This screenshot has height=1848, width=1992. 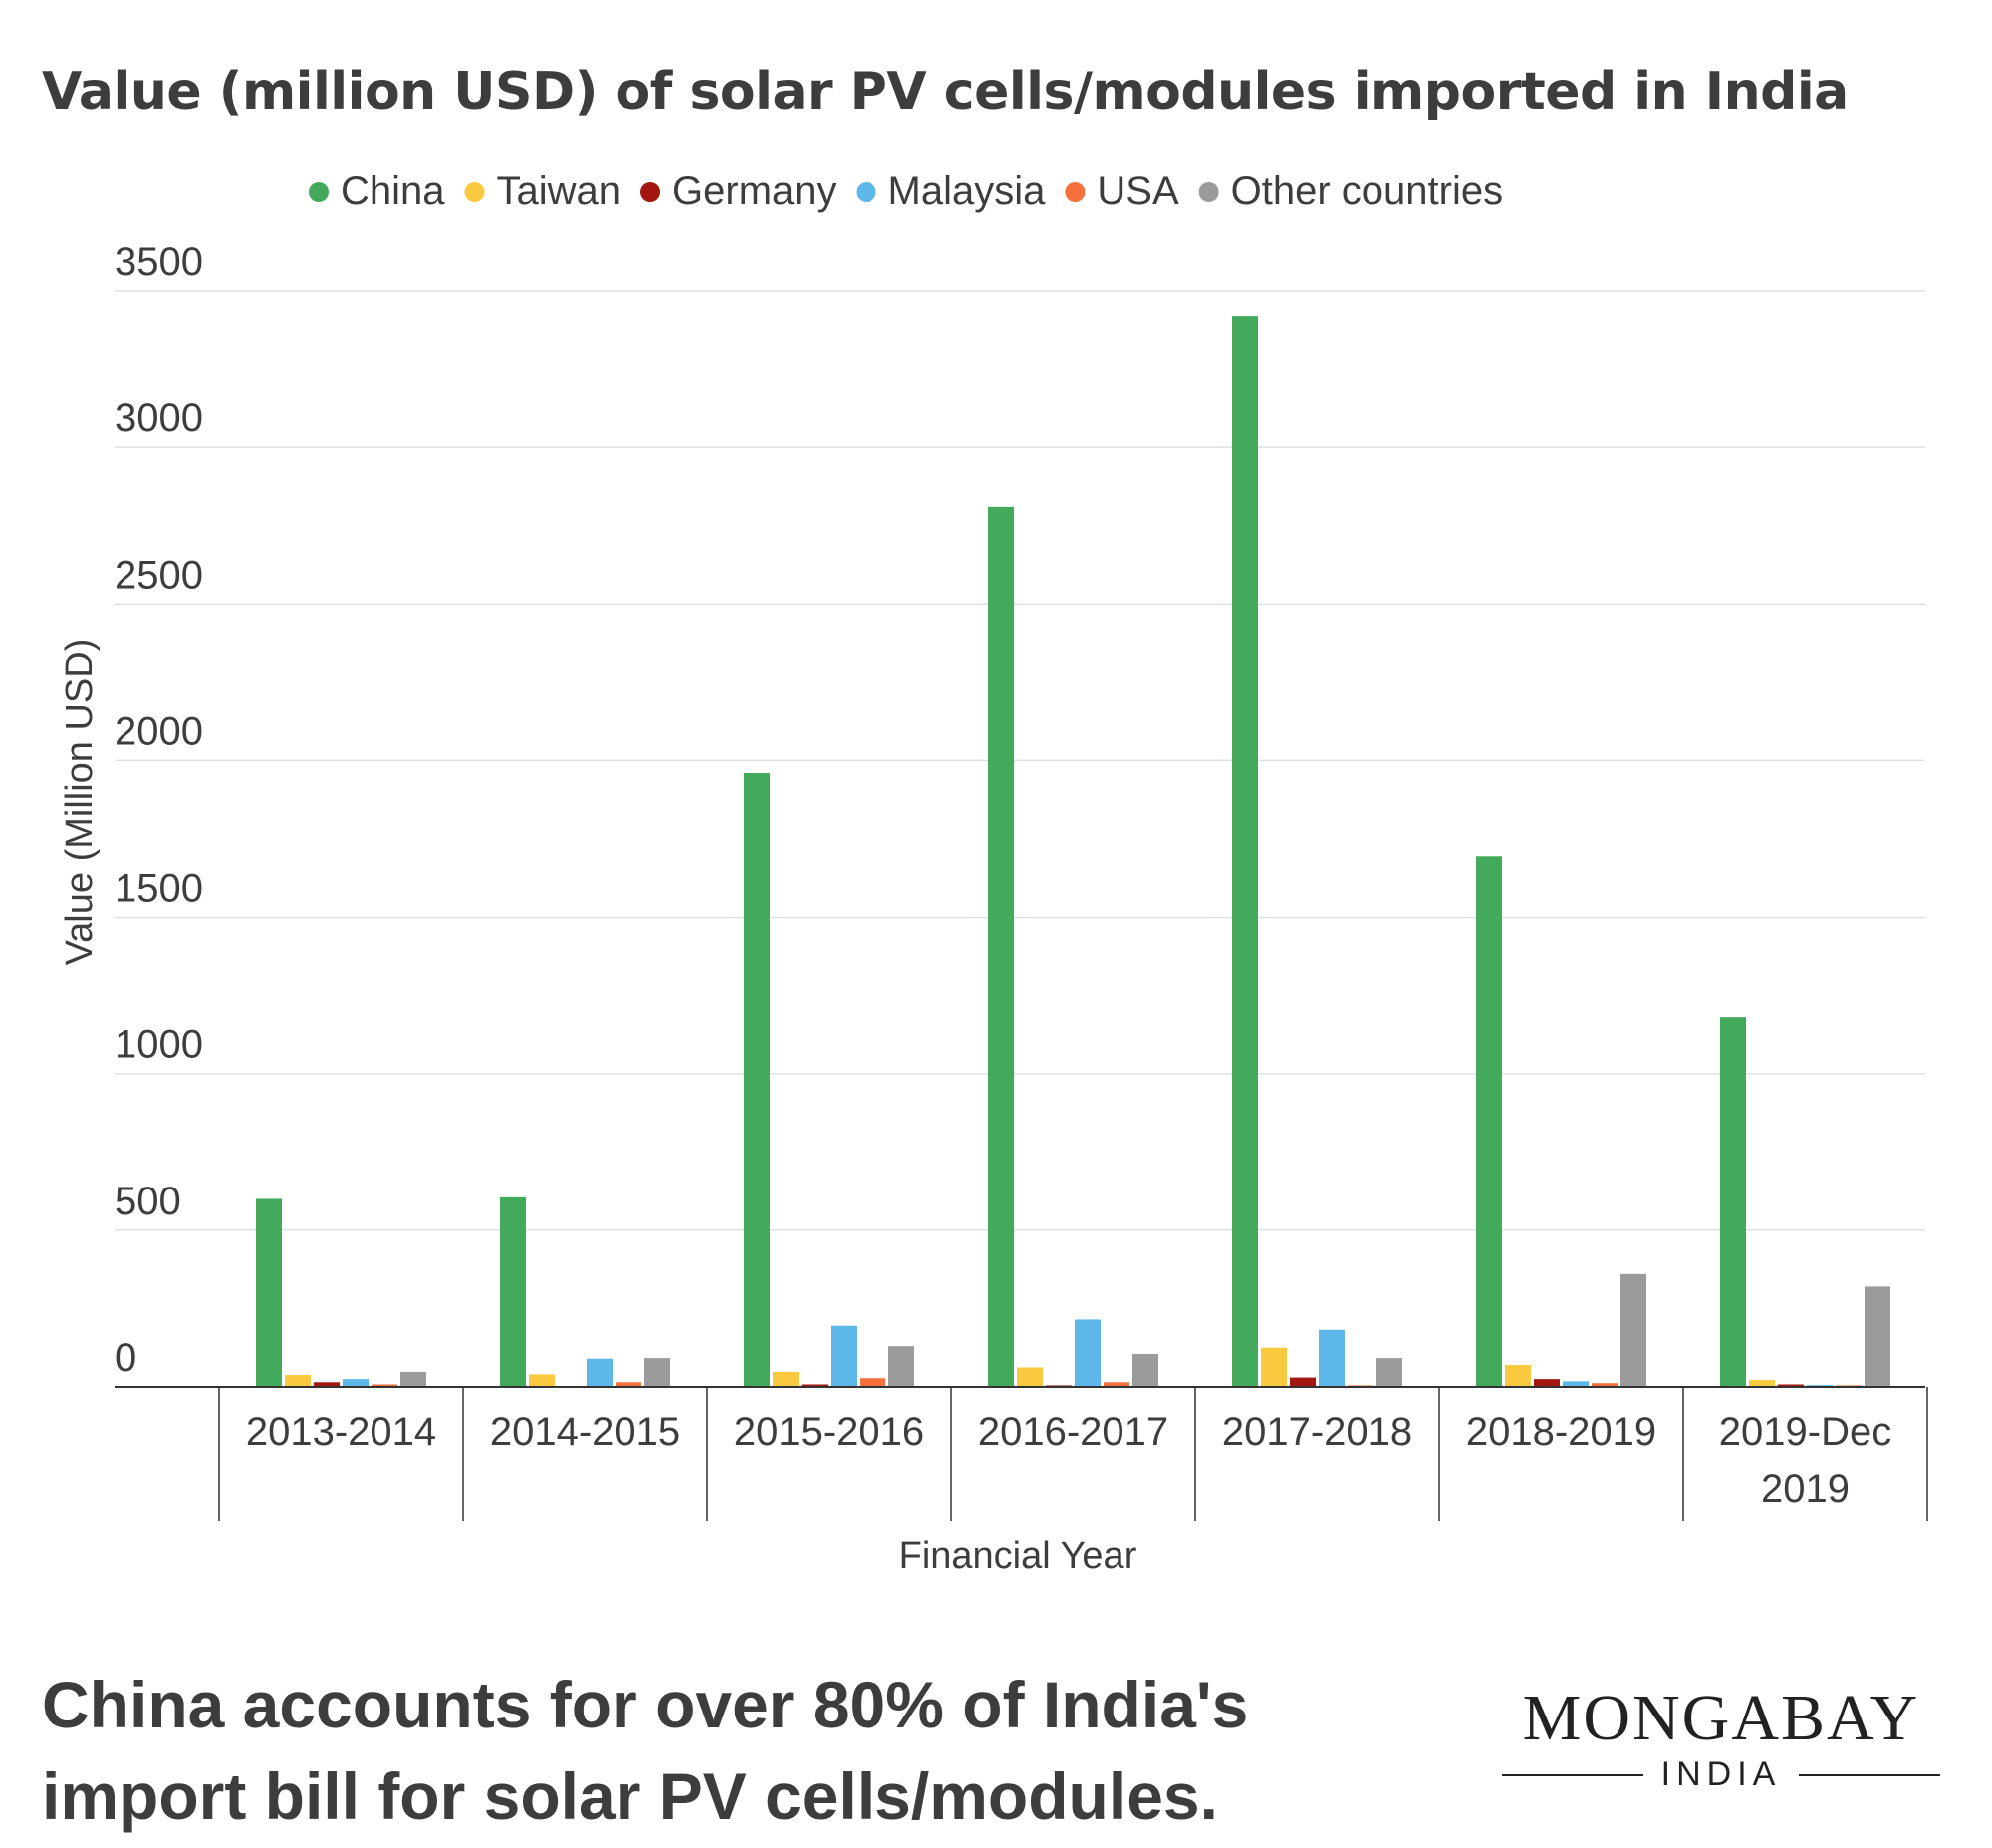 I want to click on x-tick-label-2: 2015-2016, so click(x=829, y=1432).